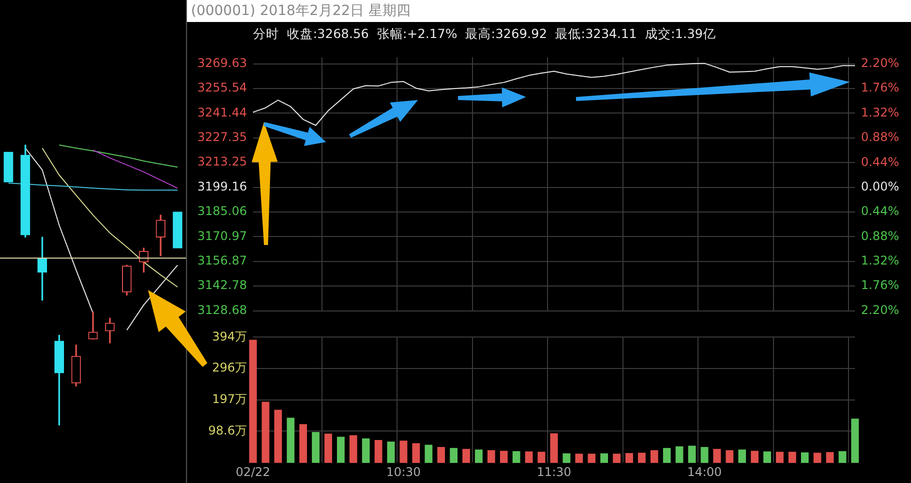 The height and width of the screenshot is (483, 911). Describe the element at coordinates (229, 399) in the screenshot. I see `y-tick-label: 197万` at that location.